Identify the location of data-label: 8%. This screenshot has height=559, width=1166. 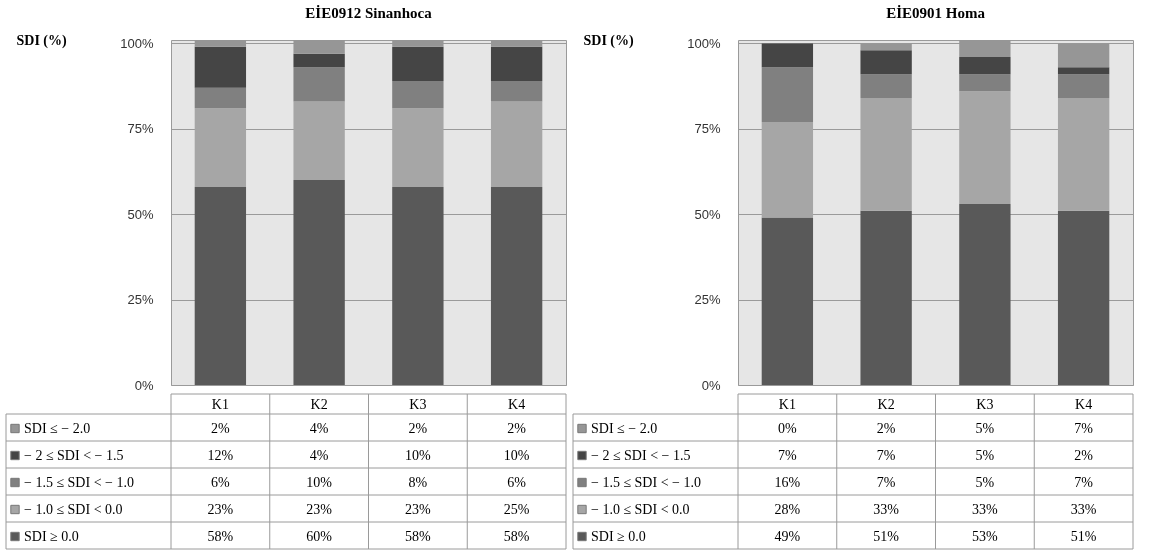
(418, 482).